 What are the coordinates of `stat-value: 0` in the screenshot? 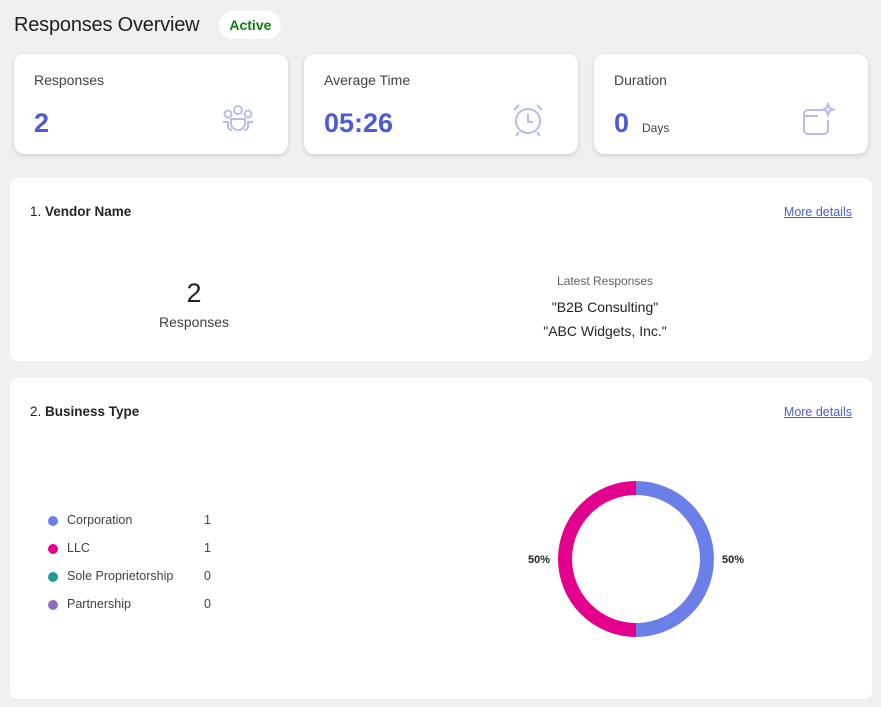 It's located at (622, 123).